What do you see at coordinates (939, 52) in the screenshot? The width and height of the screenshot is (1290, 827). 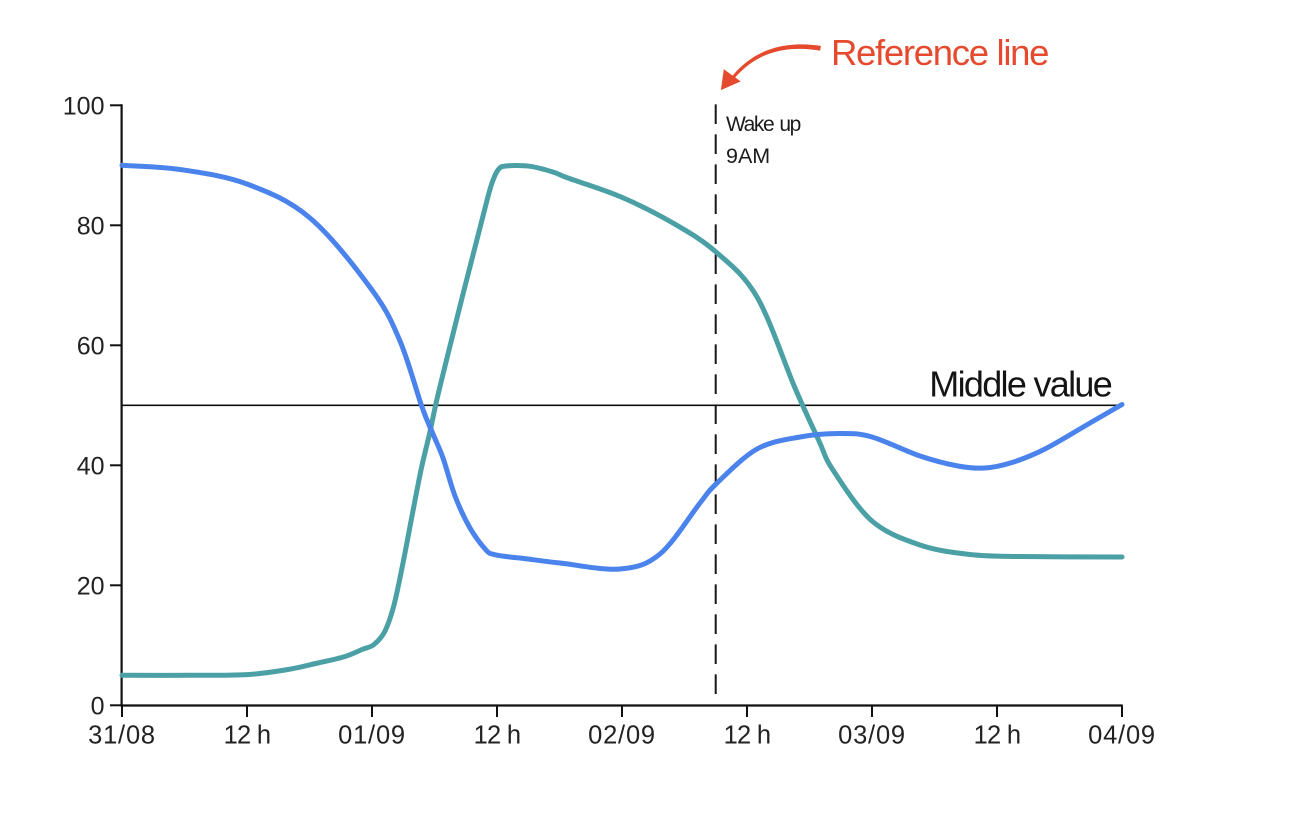 I see `svg-text: Reference line` at bounding box center [939, 52].